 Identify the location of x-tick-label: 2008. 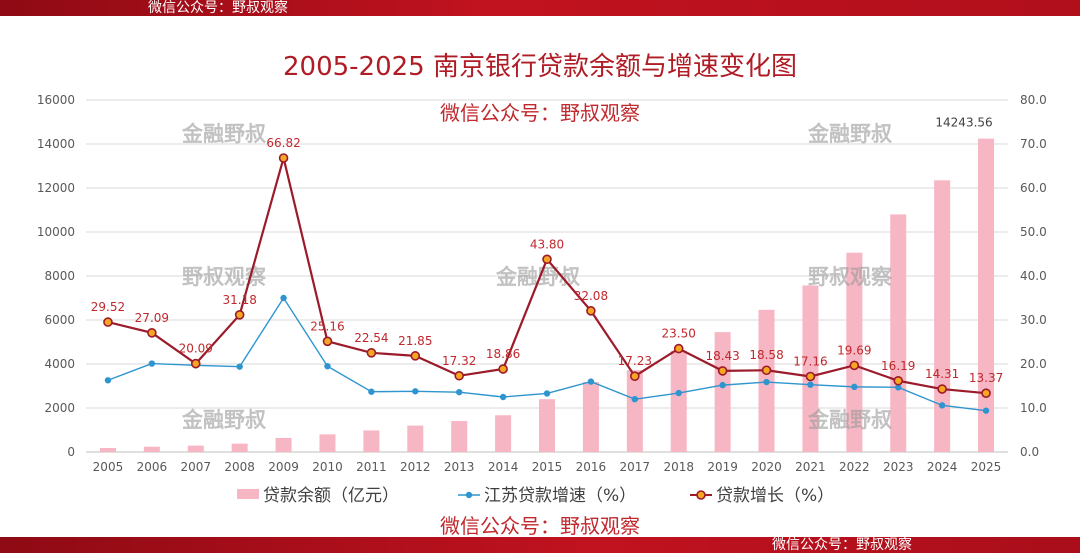
(239, 467).